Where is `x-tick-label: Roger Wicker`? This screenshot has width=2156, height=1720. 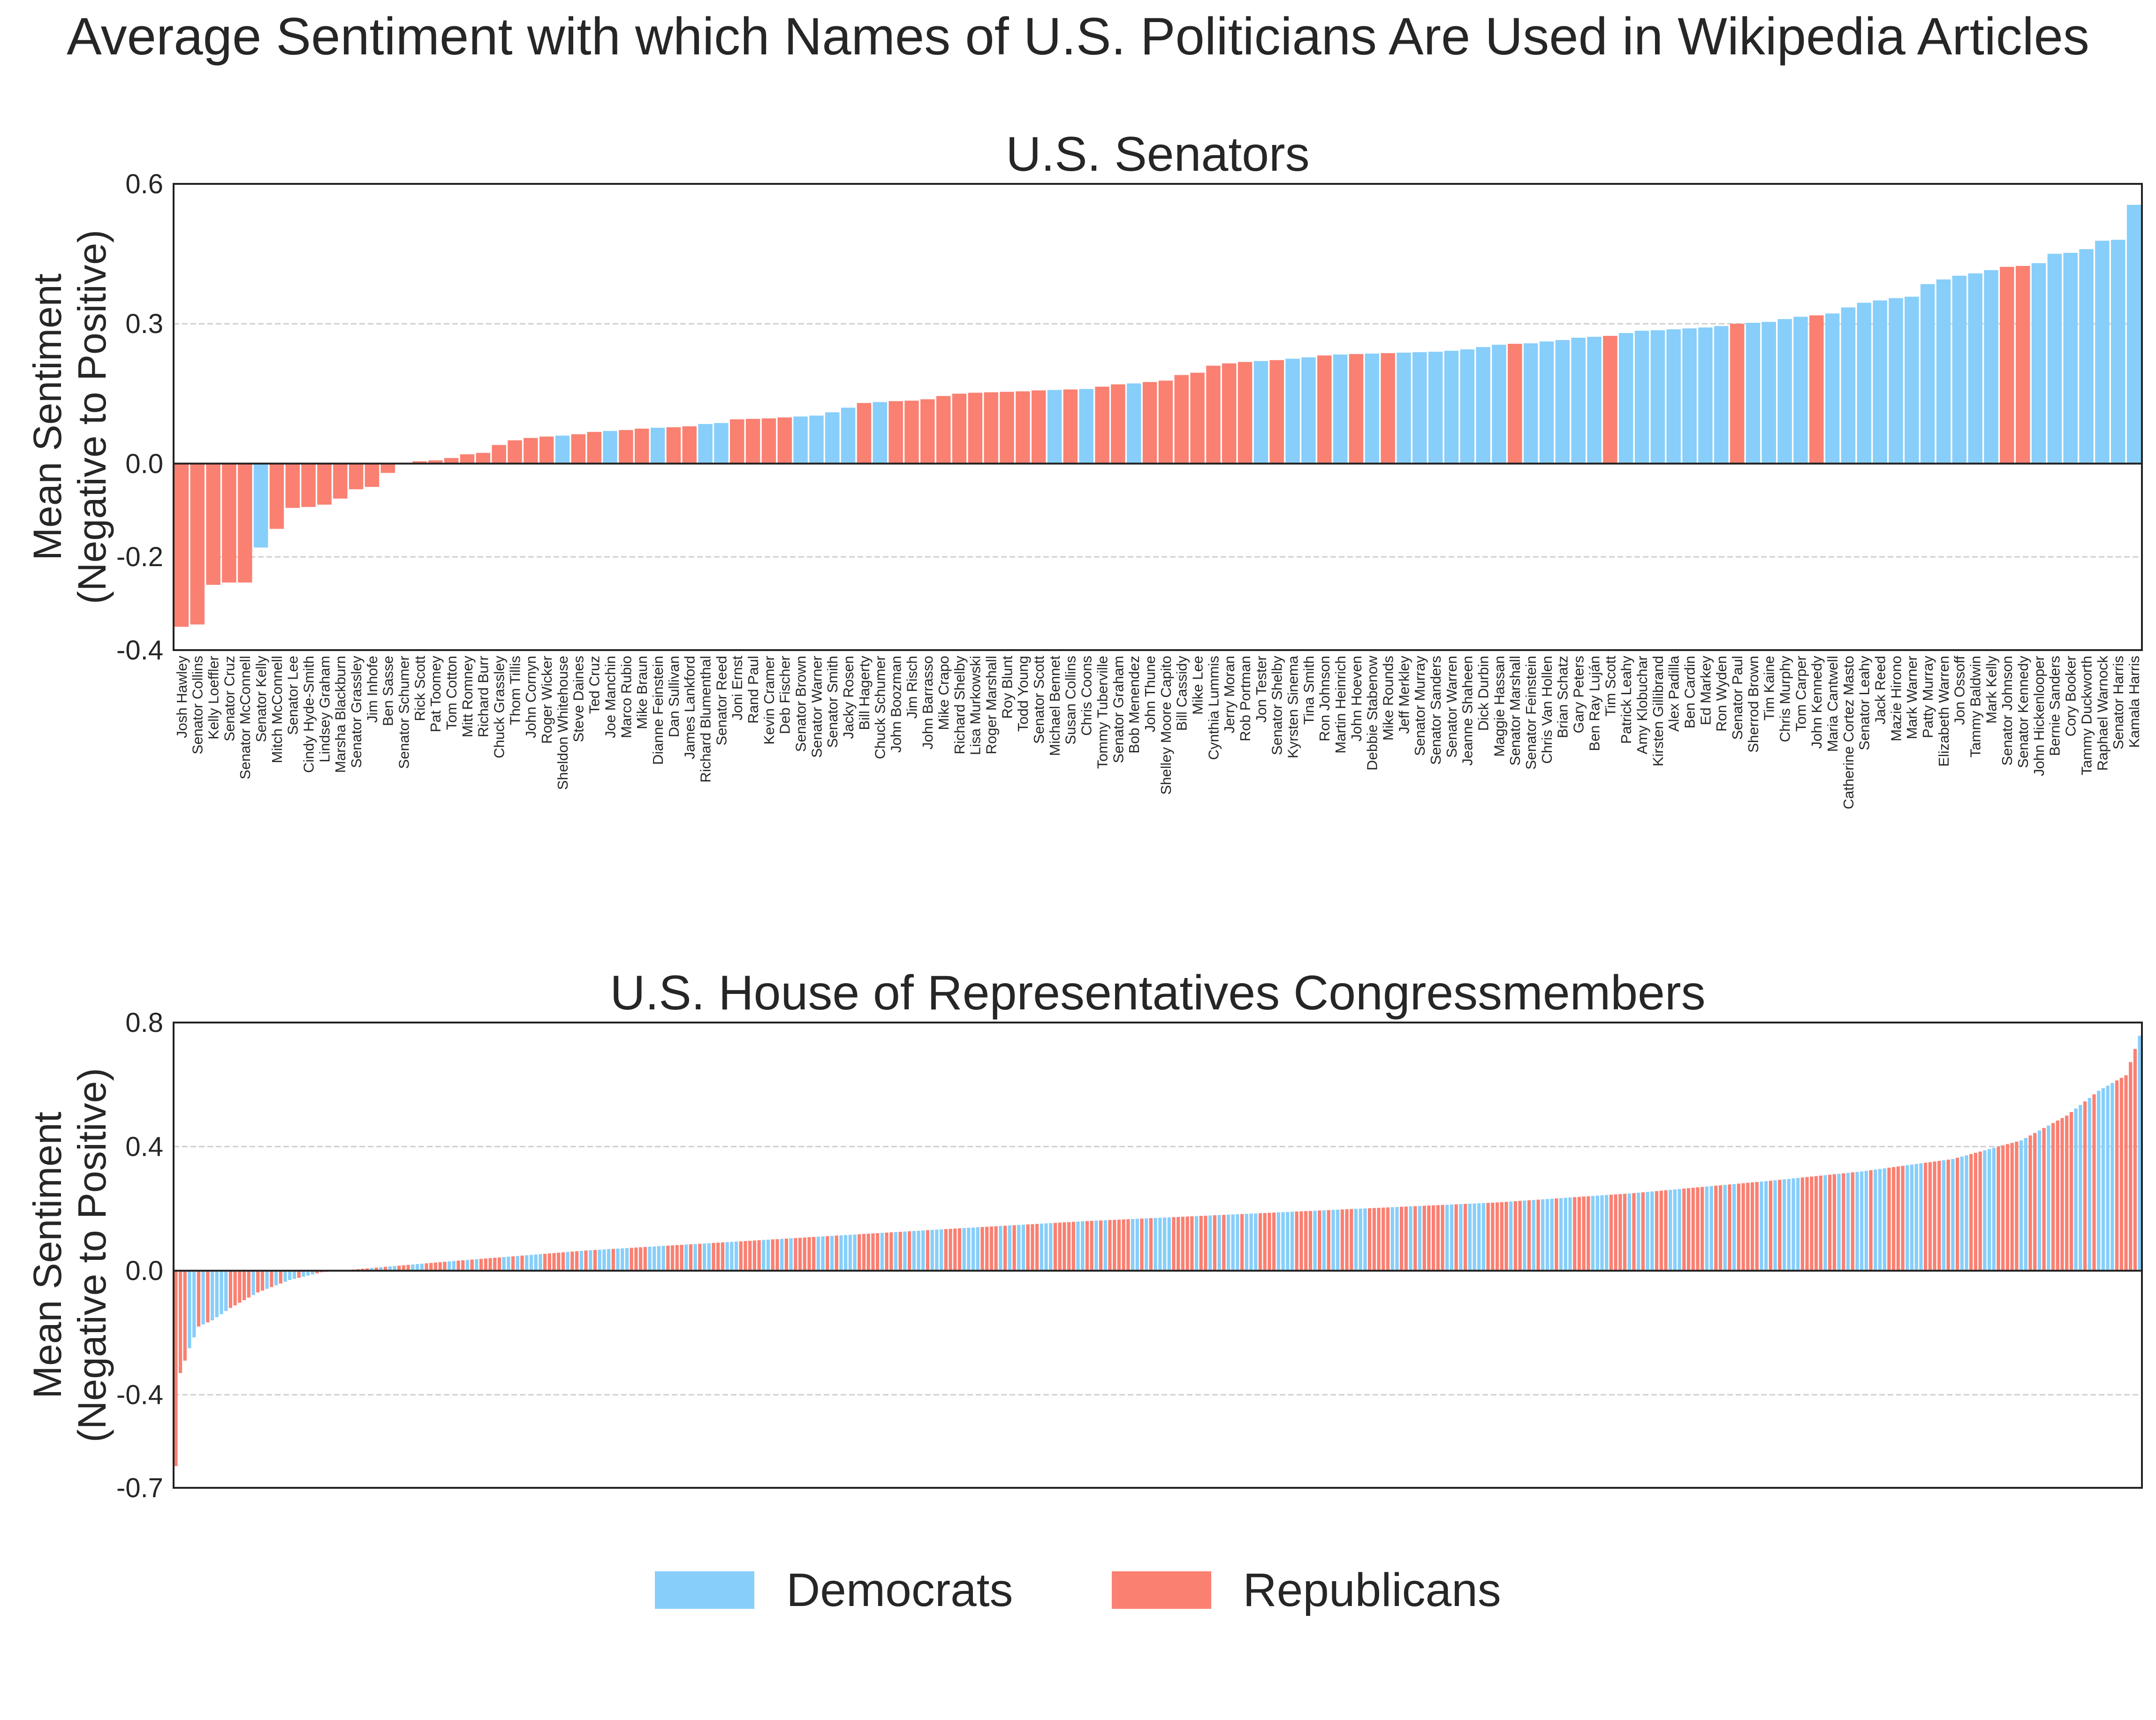
x-tick-label: Roger Wicker is located at coordinates (547, 700).